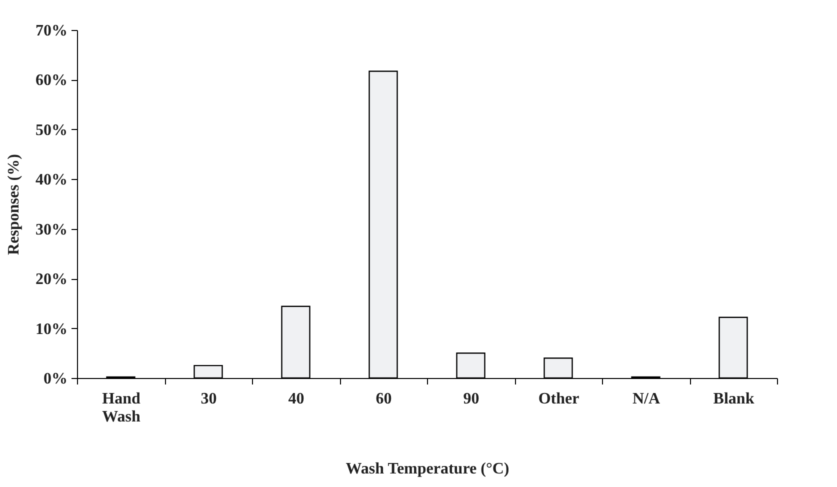 This screenshot has width=837, height=487. Describe the element at coordinates (121, 408) in the screenshot. I see `x-tick-label: Hand Wash` at that location.